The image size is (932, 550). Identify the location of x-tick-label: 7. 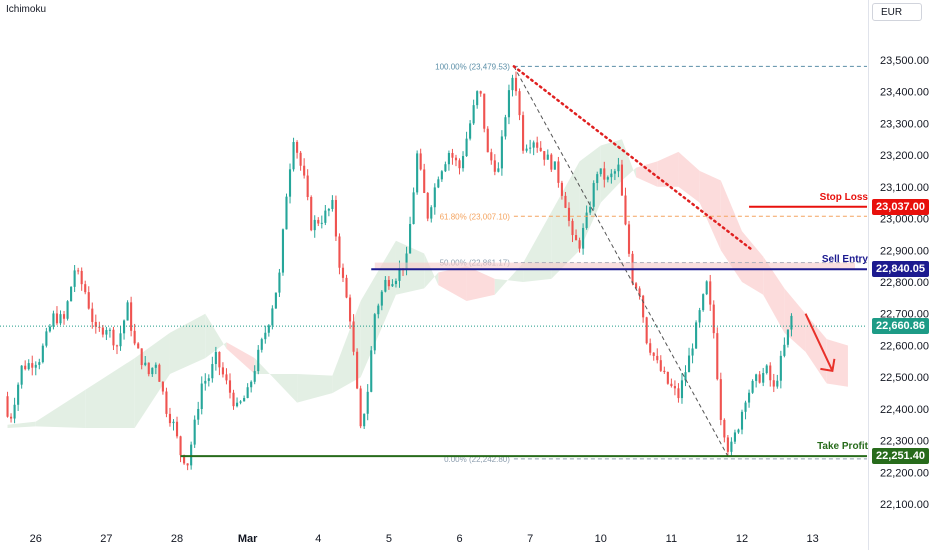
(530, 539).